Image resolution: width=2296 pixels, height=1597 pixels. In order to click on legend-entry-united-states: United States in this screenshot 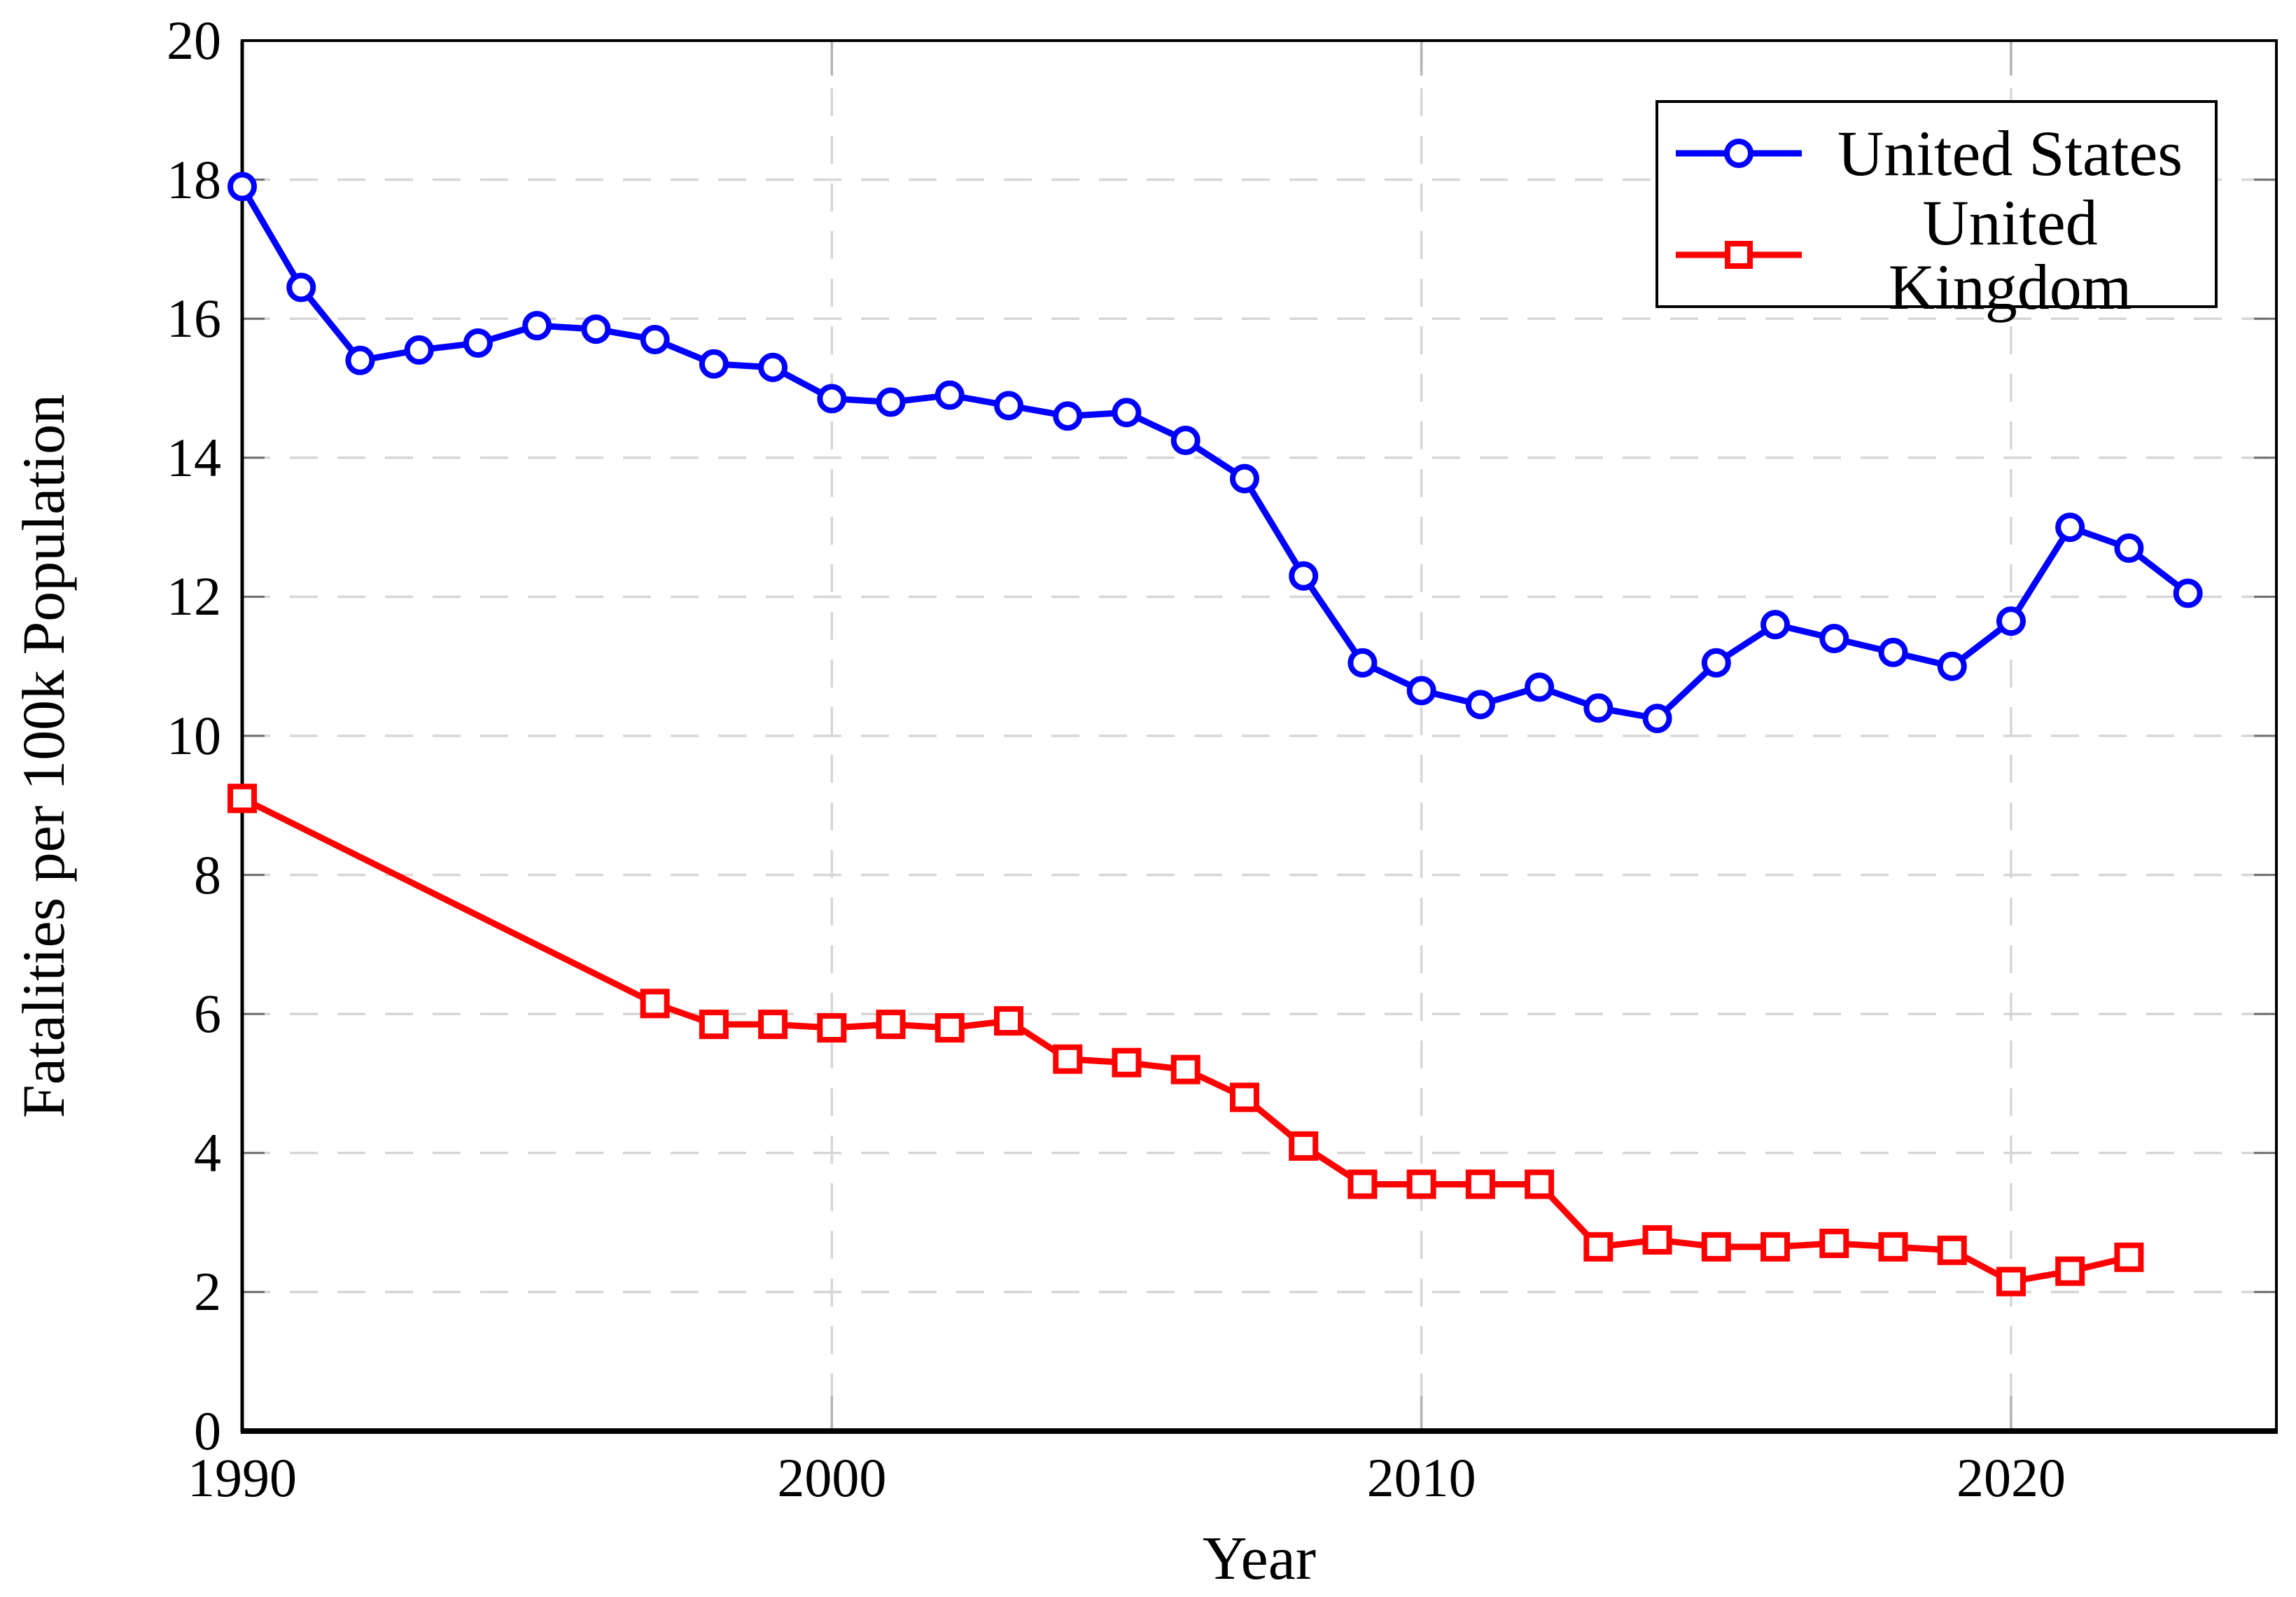, I will do `click(1936, 153)`.